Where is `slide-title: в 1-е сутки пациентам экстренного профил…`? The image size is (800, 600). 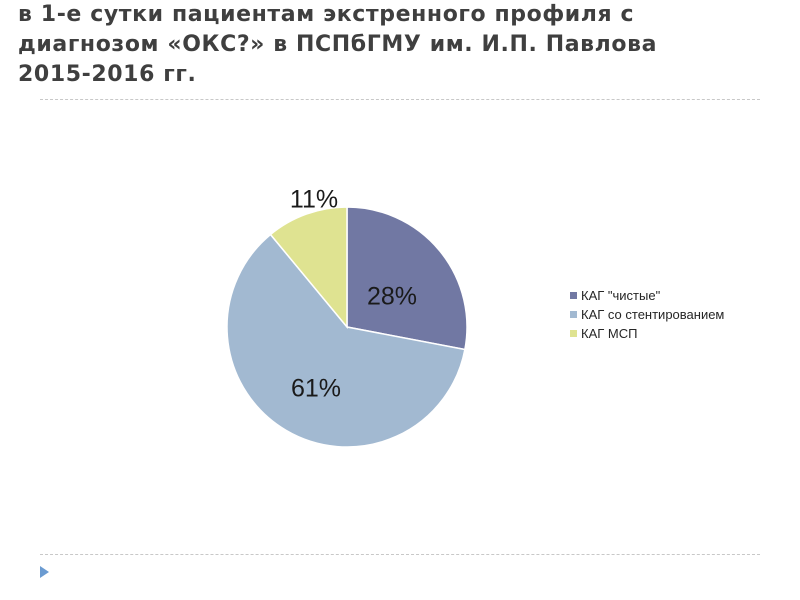 slide-title: в 1-е сутки пациентам экстренного профил… is located at coordinates (403, 45).